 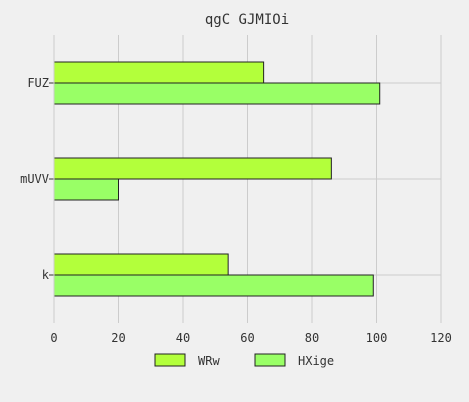 I want to click on legend-label: HXige, so click(x=316, y=361).